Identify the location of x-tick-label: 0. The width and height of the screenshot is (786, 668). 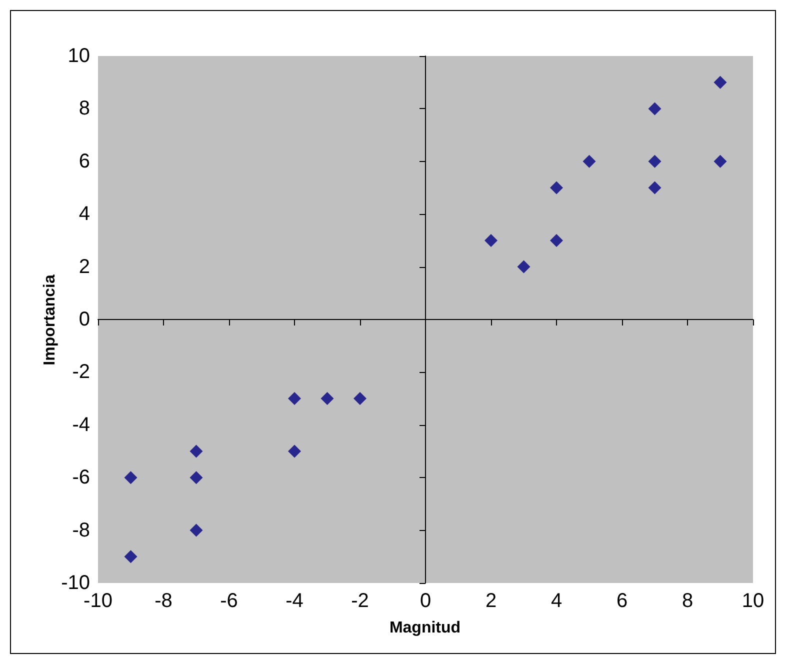
(426, 601).